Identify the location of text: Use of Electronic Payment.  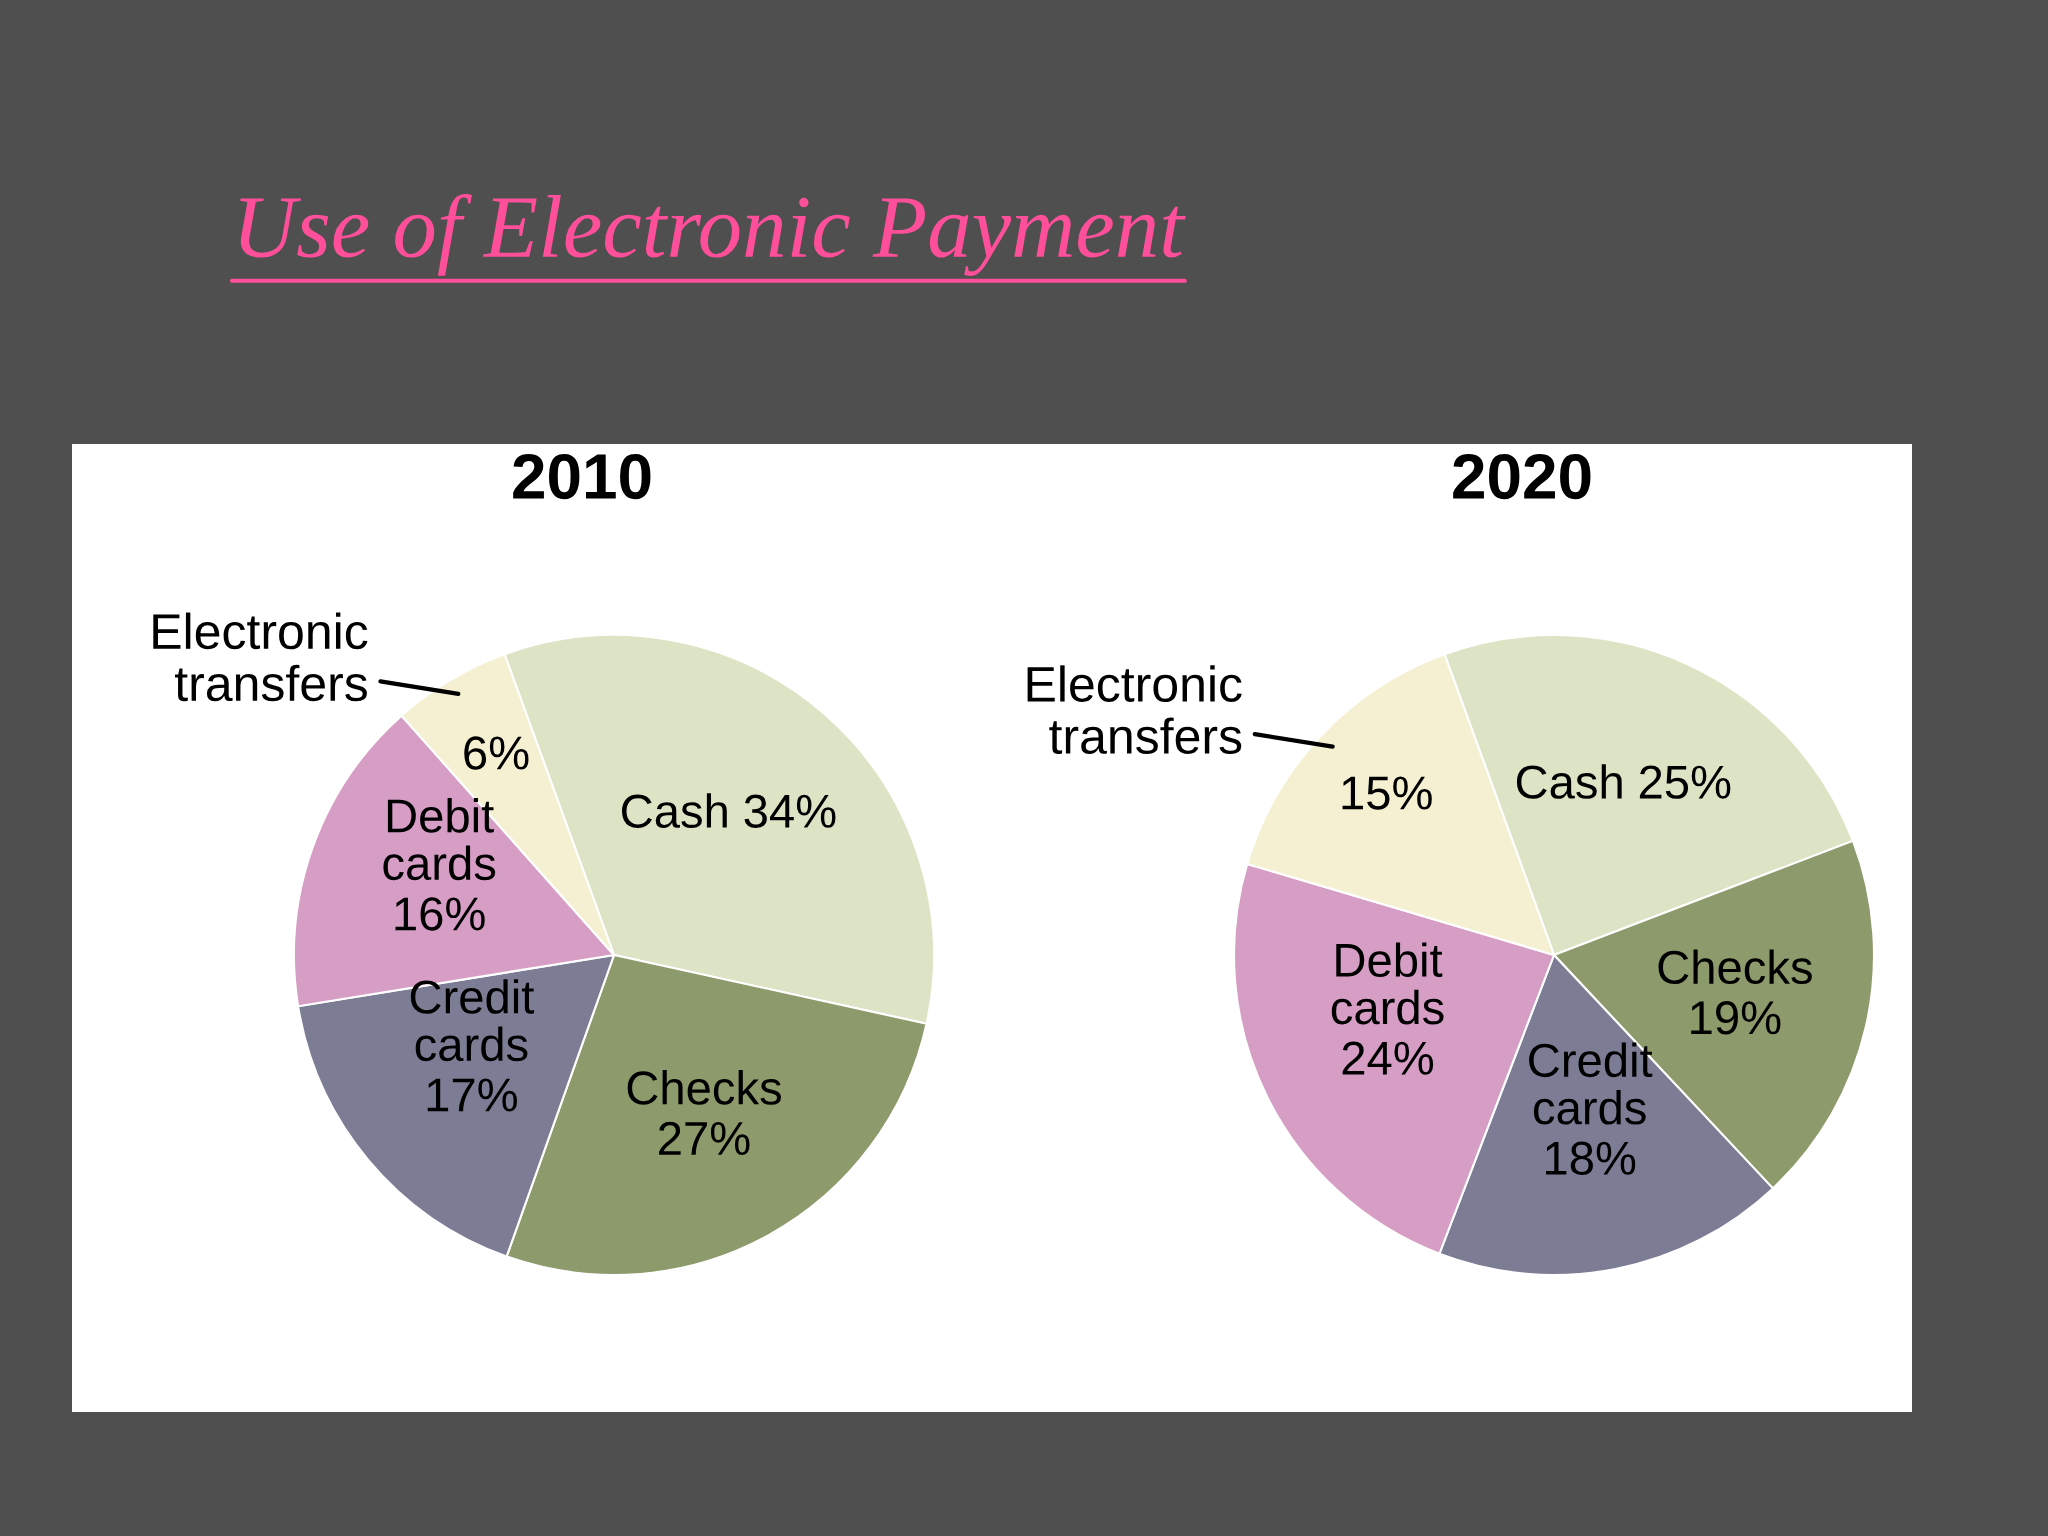
(713, 235).